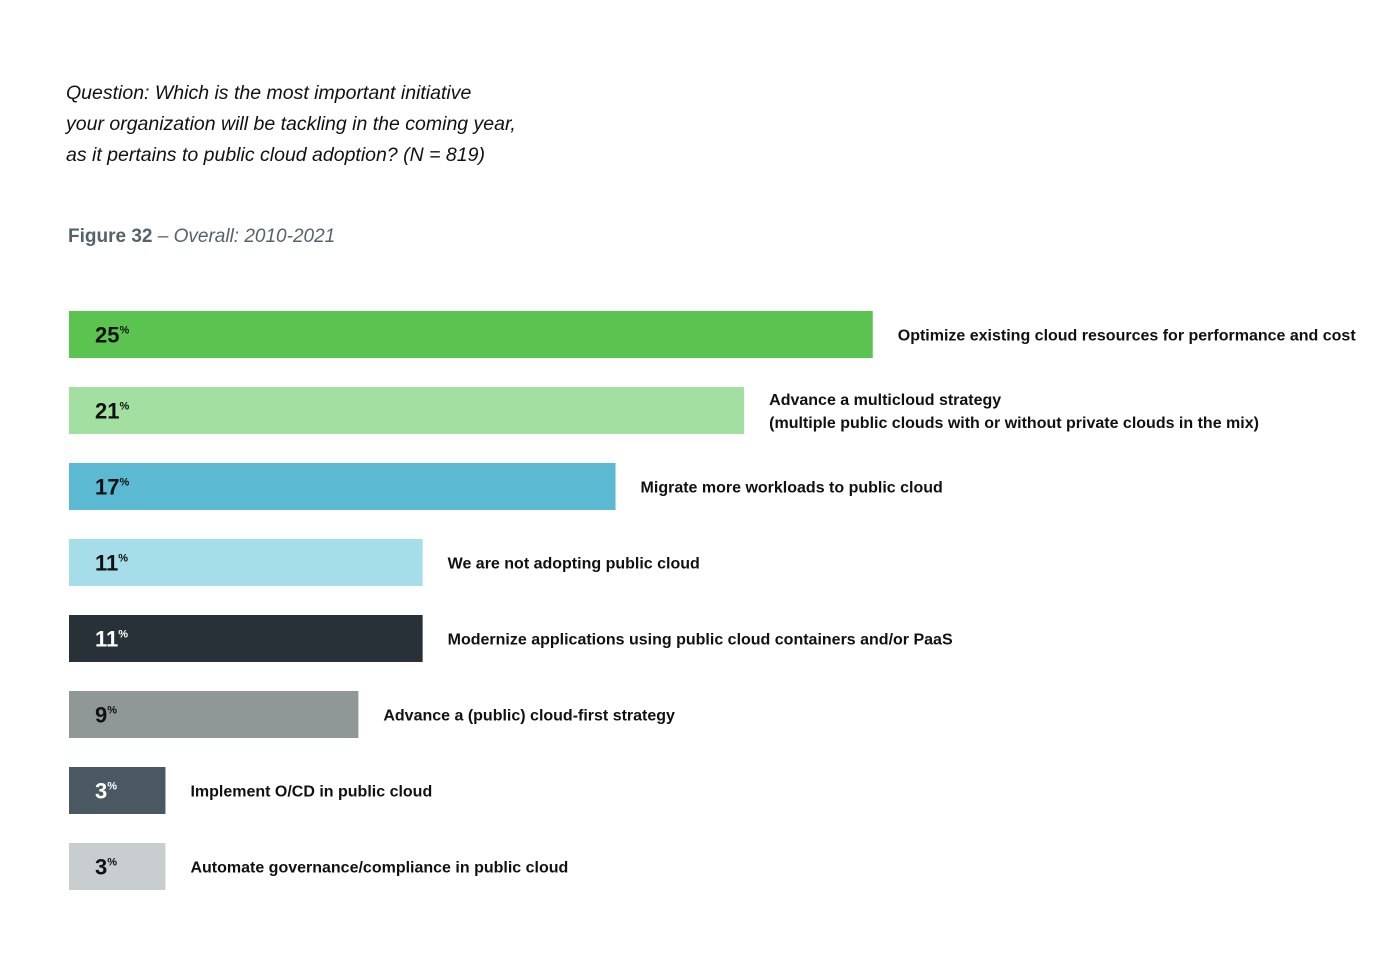 This screenshot has height=966, width=1400. Describe the element at coordinates (574, 564) in the screenshot. I see `category-label: We are not adopting public cloud` at that location.